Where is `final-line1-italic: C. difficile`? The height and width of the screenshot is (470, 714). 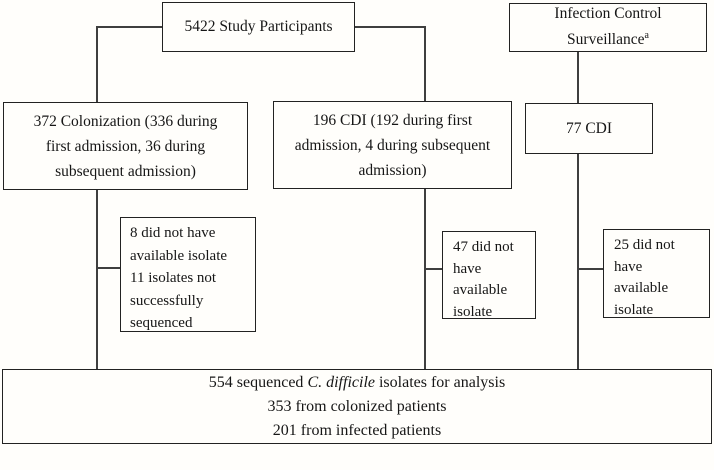 final-line1-italic: C. difficile is located at coordinates (341, 382).